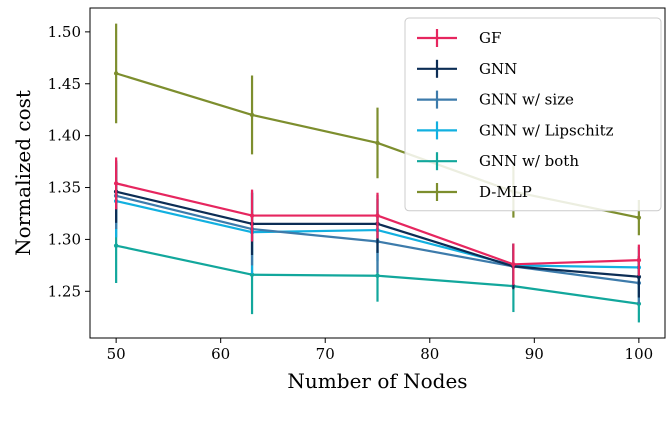  Describe the element at coordinates (490, 38) in the screenshot. I see `legend-label: GF` at that location.